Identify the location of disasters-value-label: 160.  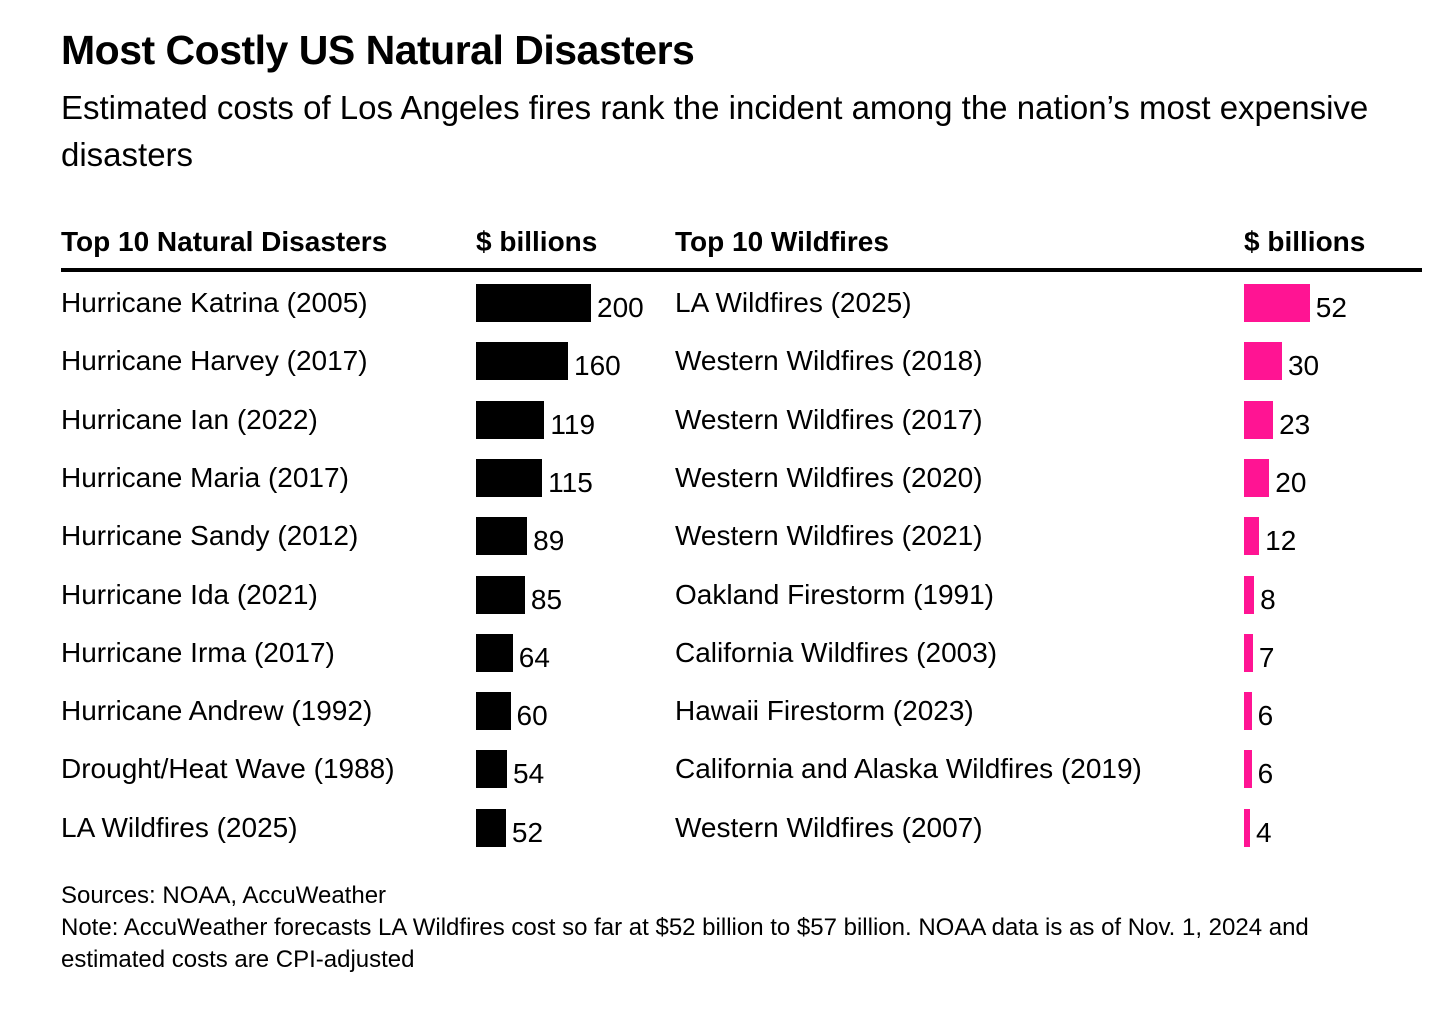
(597, 366).